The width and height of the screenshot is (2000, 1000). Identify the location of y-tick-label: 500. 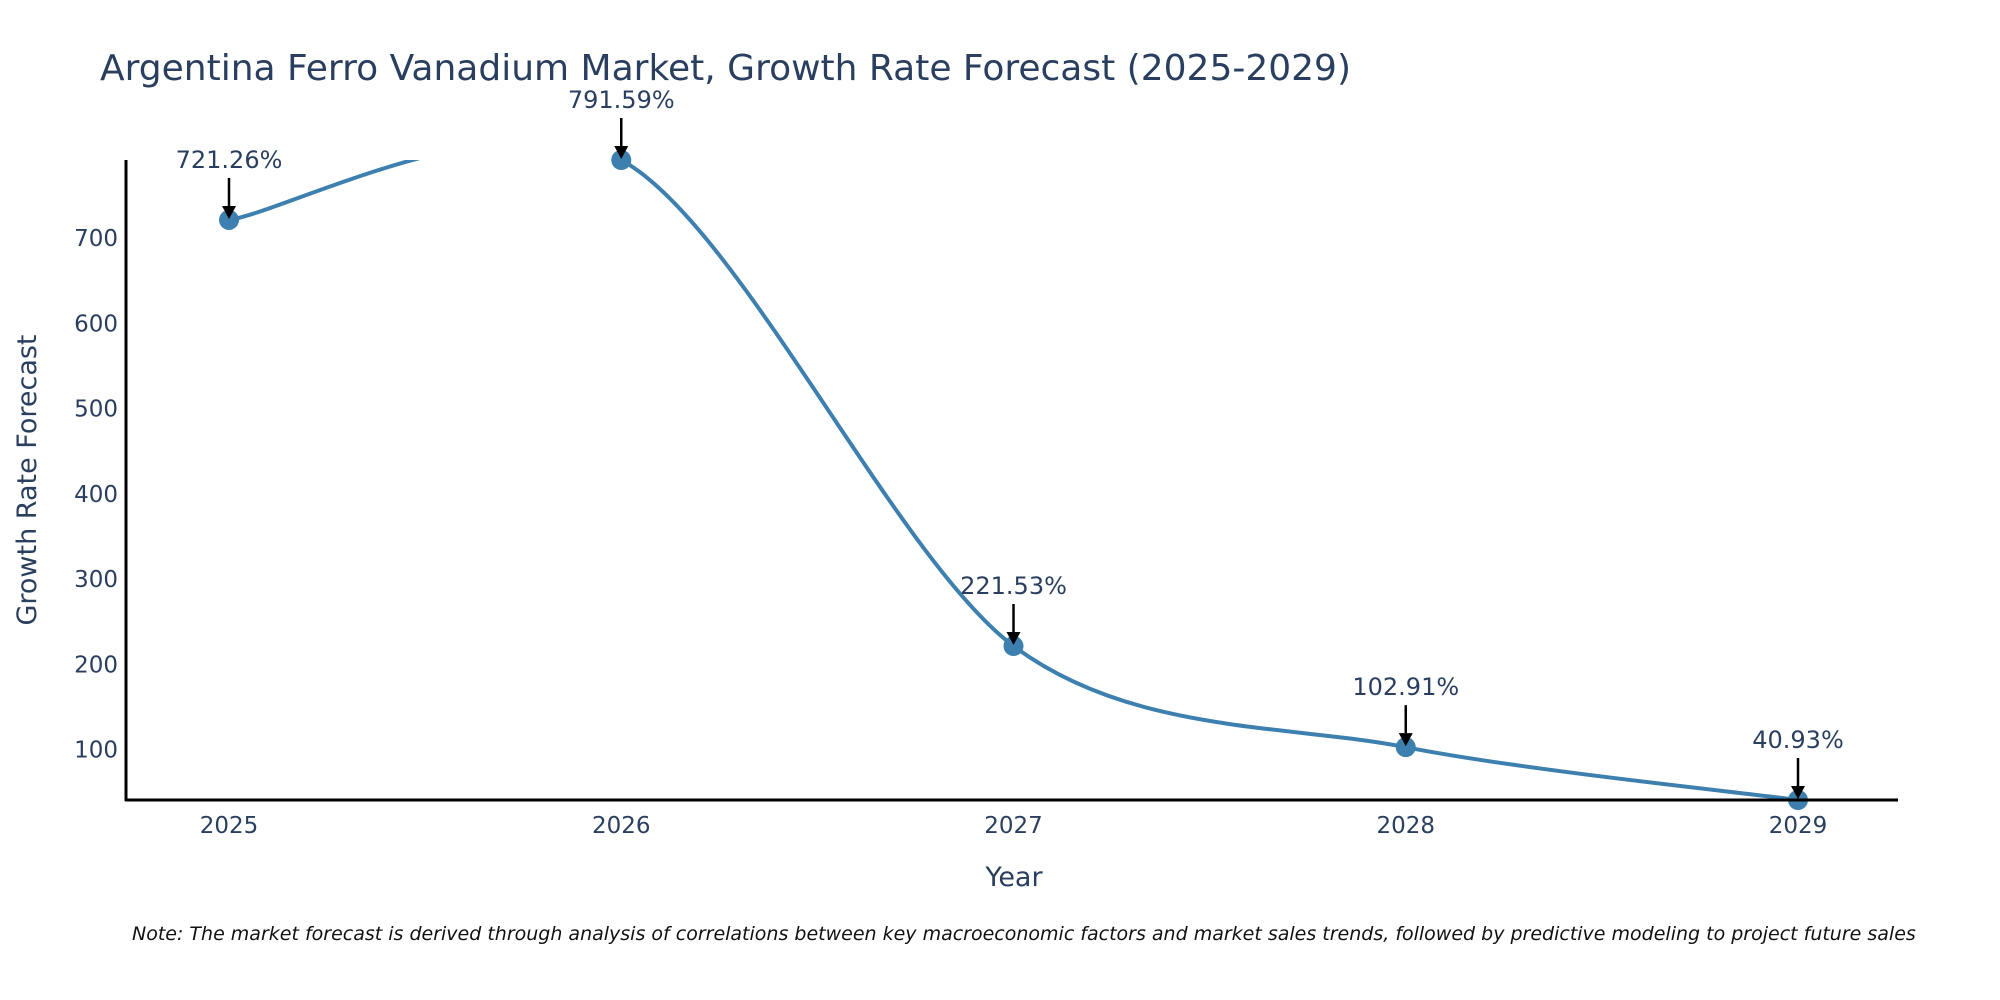
(96, 410).